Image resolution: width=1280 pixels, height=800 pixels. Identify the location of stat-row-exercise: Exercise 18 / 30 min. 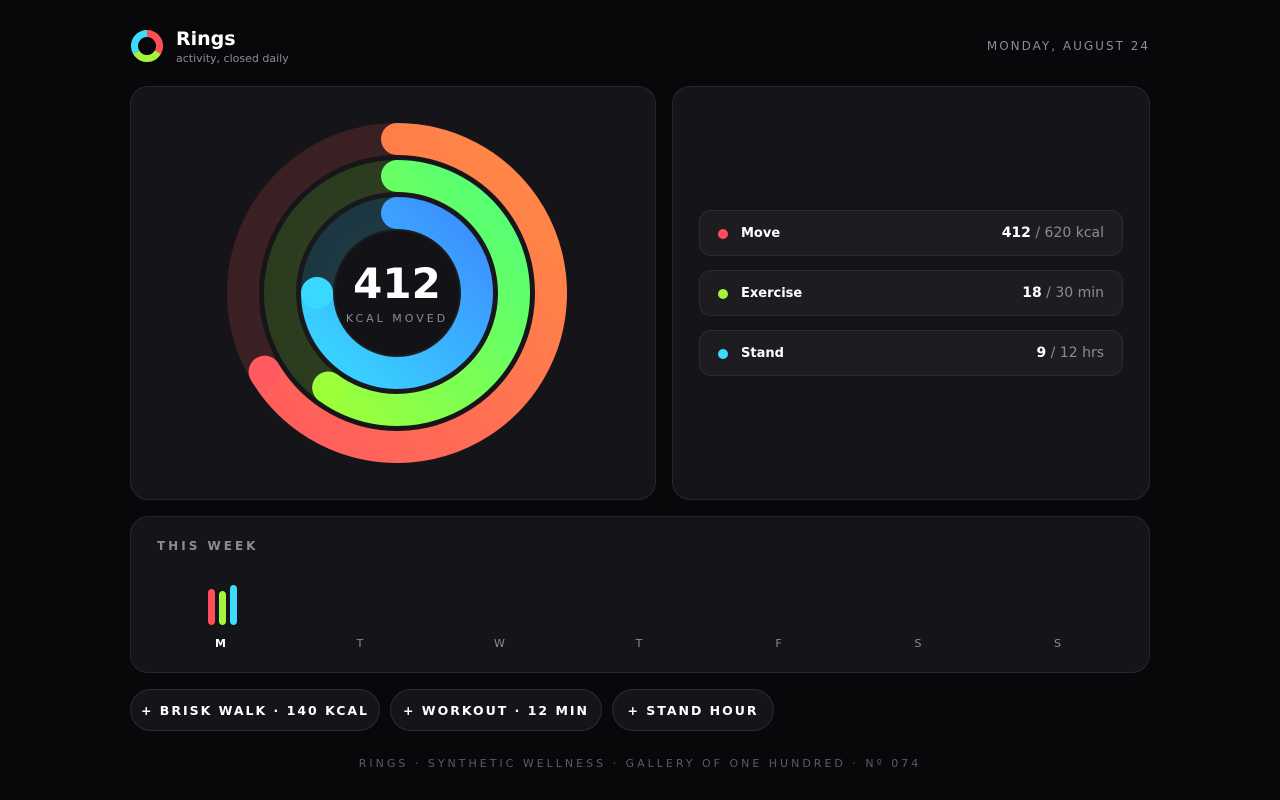
(911, 293).